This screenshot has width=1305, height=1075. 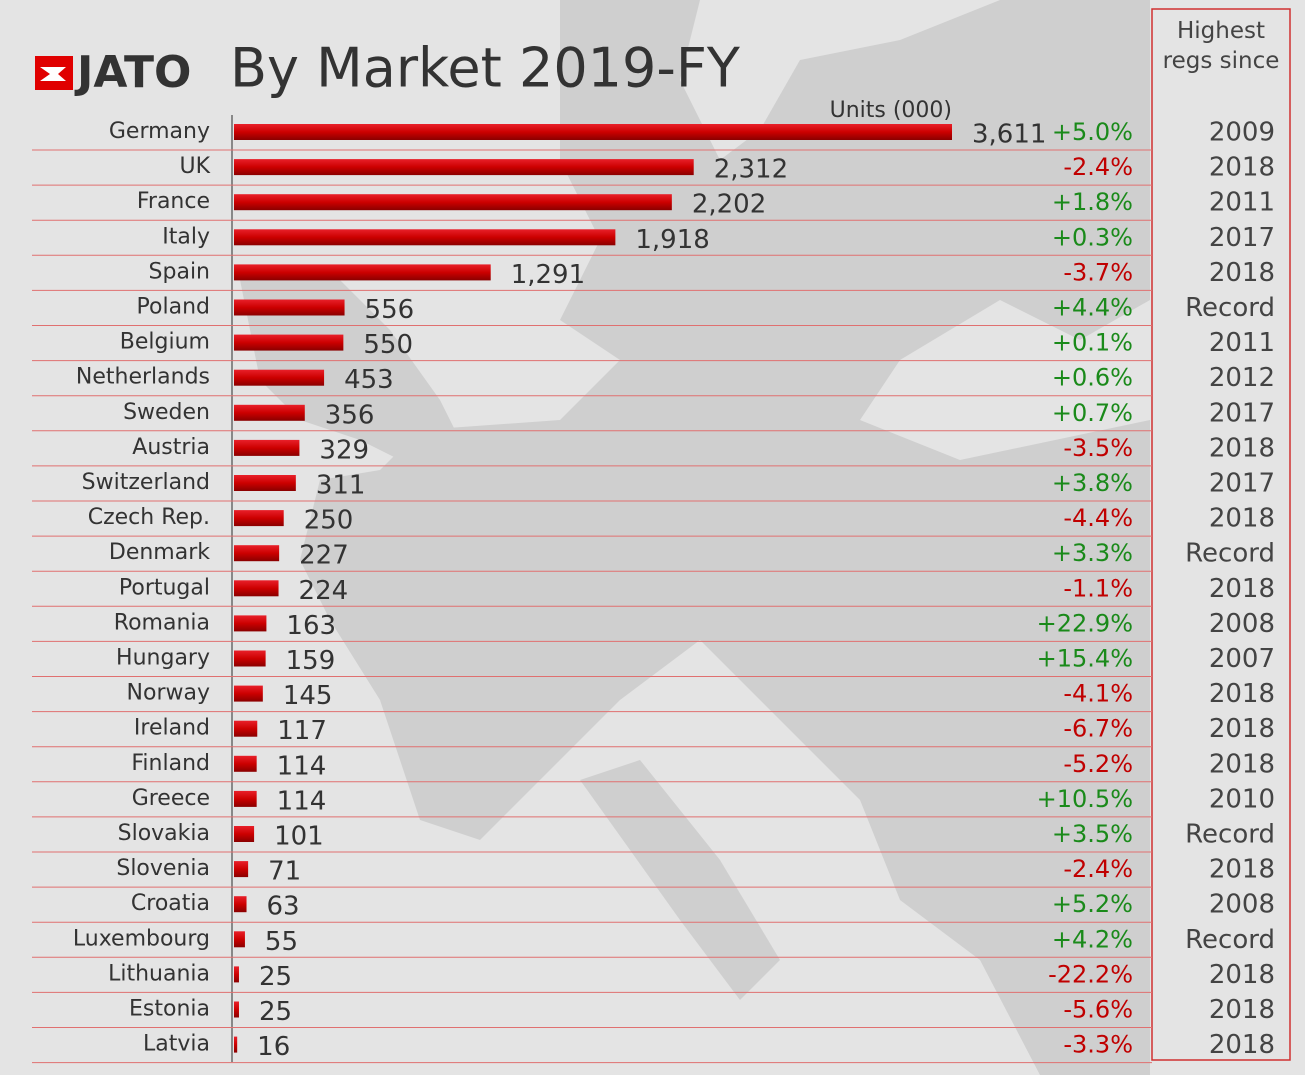 What do you see at coordinates (1092, 904) in the screenshot?
I see `change-label: +5.2%` at bounding box center [1092, 904].